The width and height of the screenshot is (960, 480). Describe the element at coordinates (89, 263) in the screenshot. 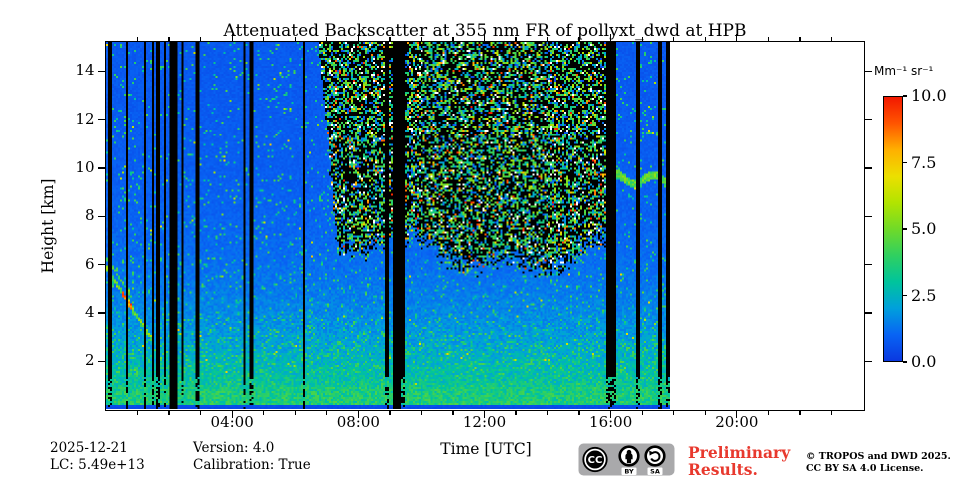

I see `y-tick-label: 6` at that location.